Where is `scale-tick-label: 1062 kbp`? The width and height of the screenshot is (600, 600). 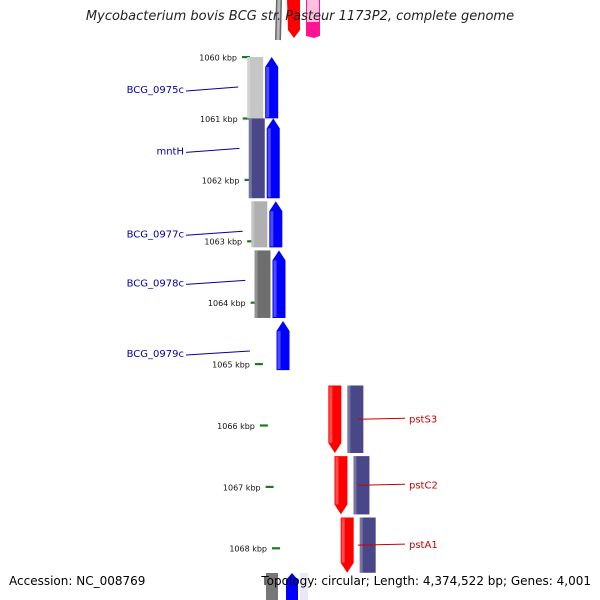 scale-tick-label: 1062 kbp is located at coordinates (221, 180).